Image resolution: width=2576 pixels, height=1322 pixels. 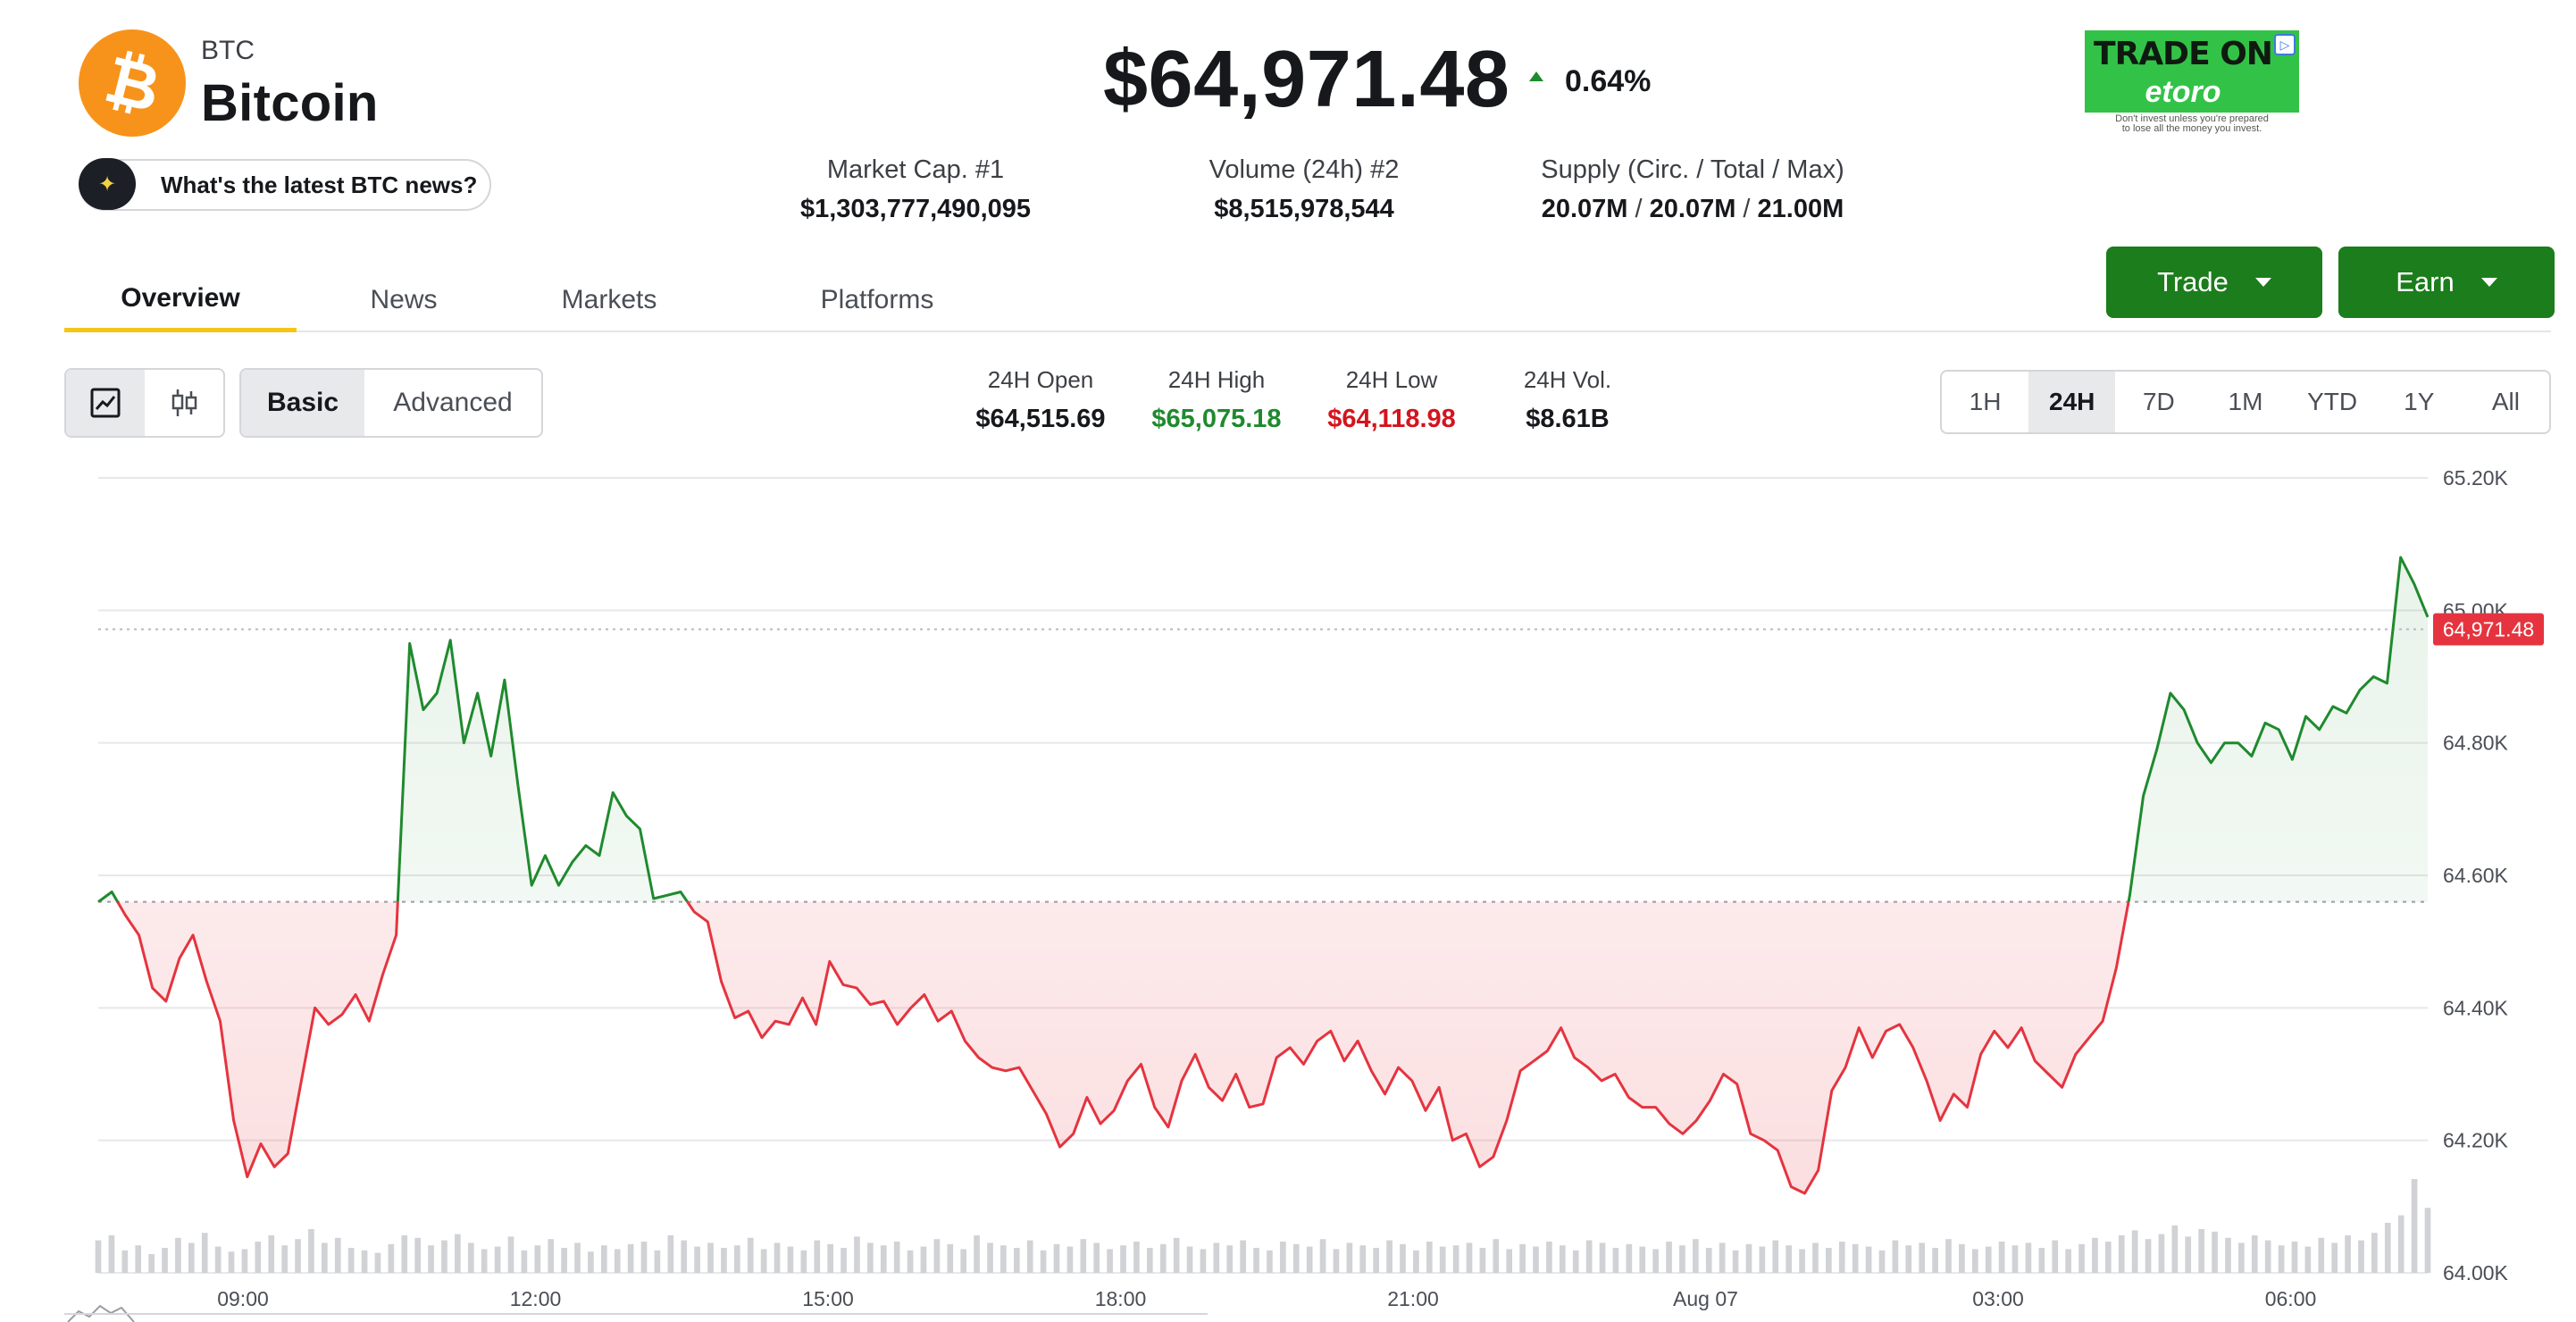 I want to click on tab-news: News, so click(x=404, y=299).